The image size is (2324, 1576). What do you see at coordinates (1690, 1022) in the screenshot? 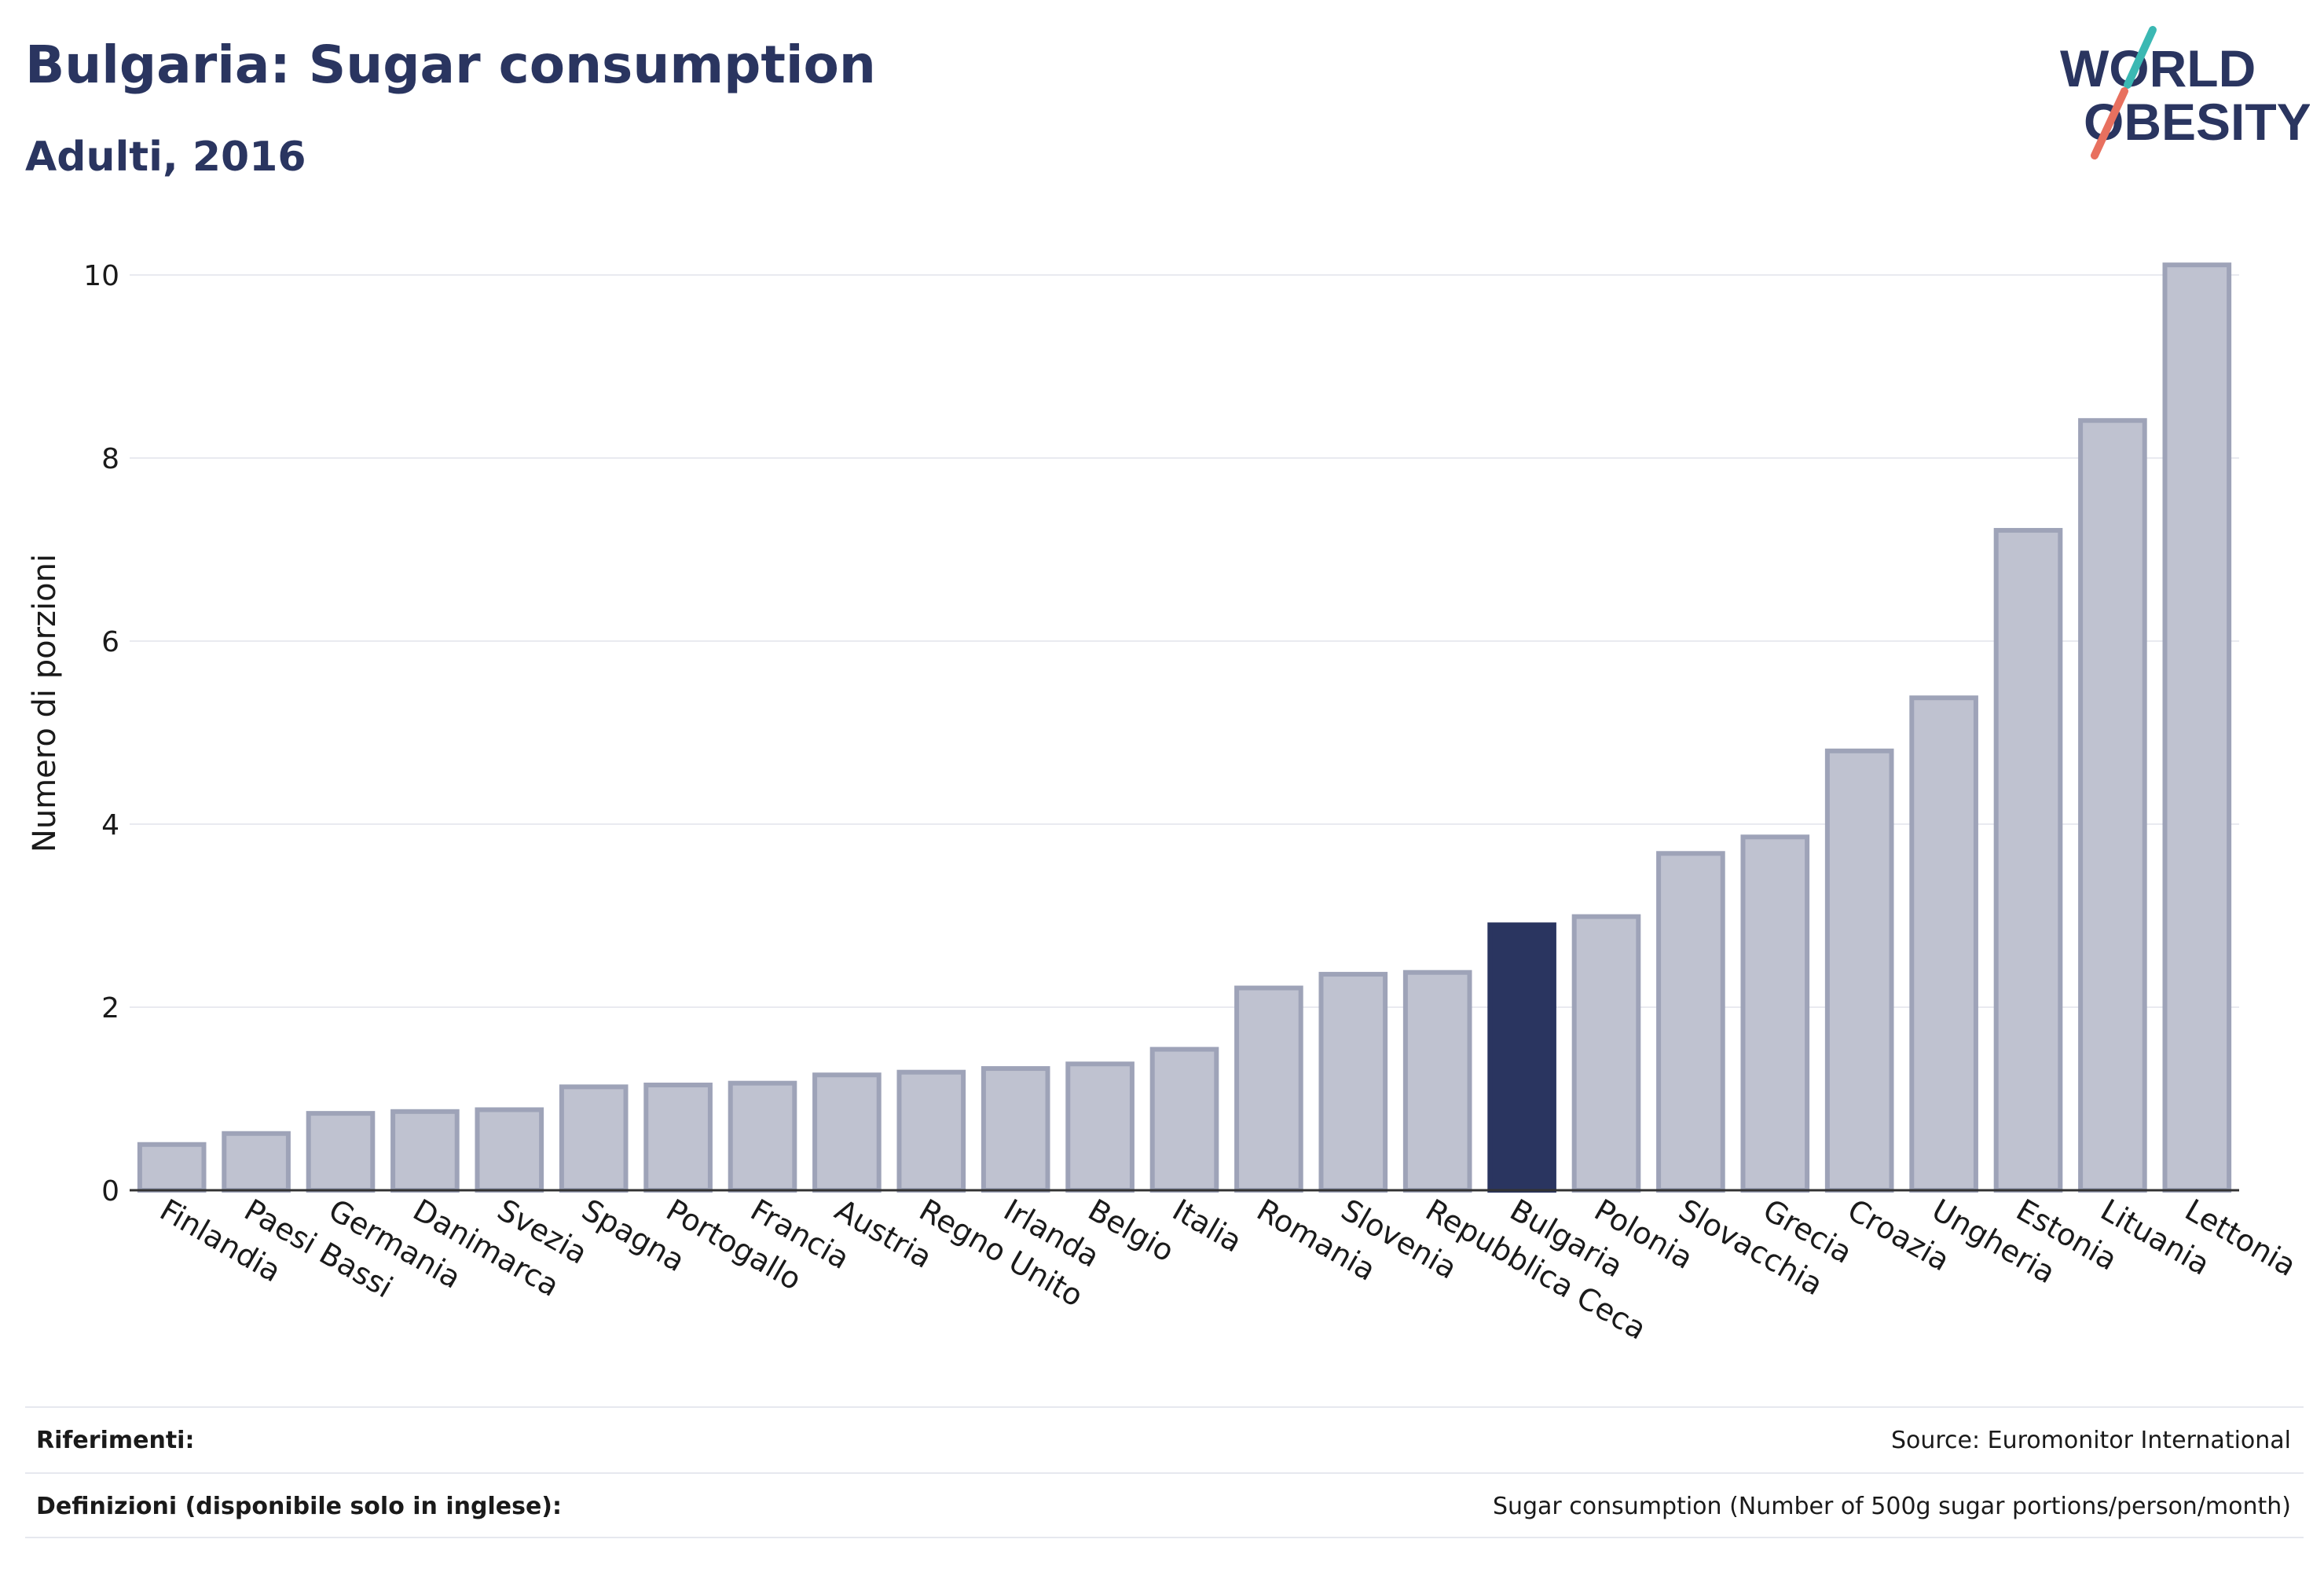
I see `bar-slovacchia` at bounding box center [1690, 1022].